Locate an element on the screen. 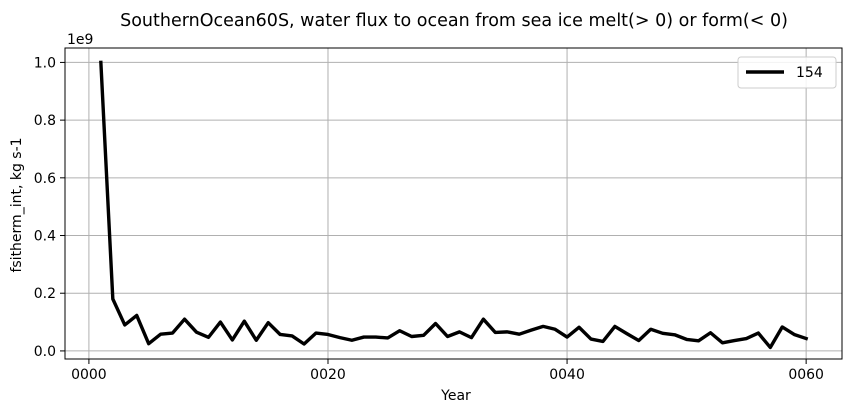 This screenshot has width=852, height=412. y-tick-label: 1.0 is located at coordinates (45, 63).